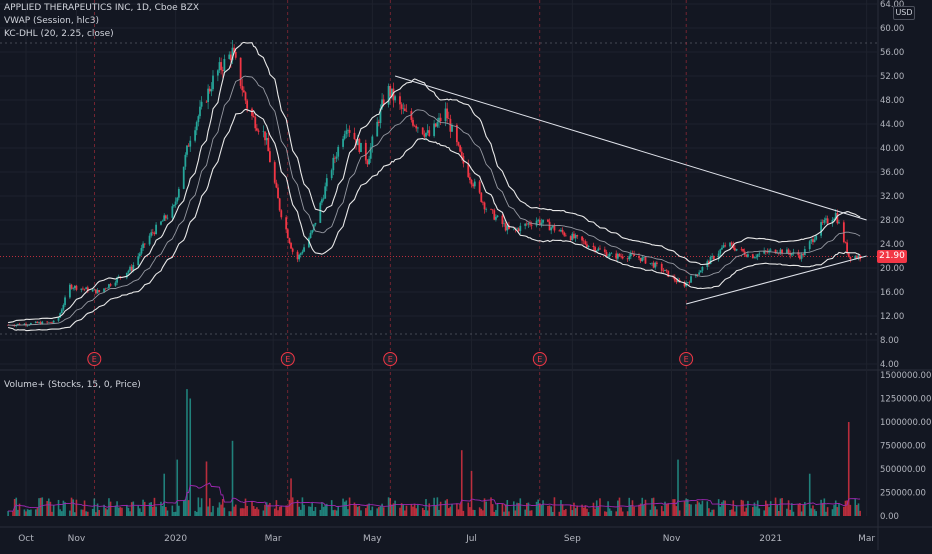 Image resolution: width=932 pixels, height=554 pixels. Describe the element at coordinates (892, 77) in the screenshot. I see `price-tick-label: 52.00` at that location.